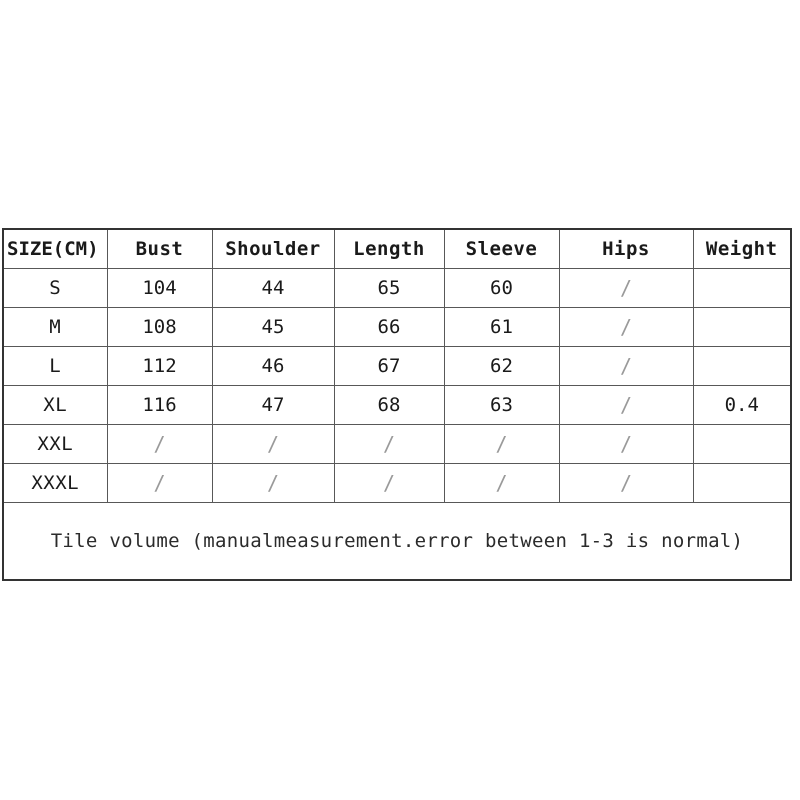 Image resolution: width=800 pixels, height=800 pixels. Describe the element at coordinates (389, 249) in the screenshot. I see `column-header-length: Length` at that location.